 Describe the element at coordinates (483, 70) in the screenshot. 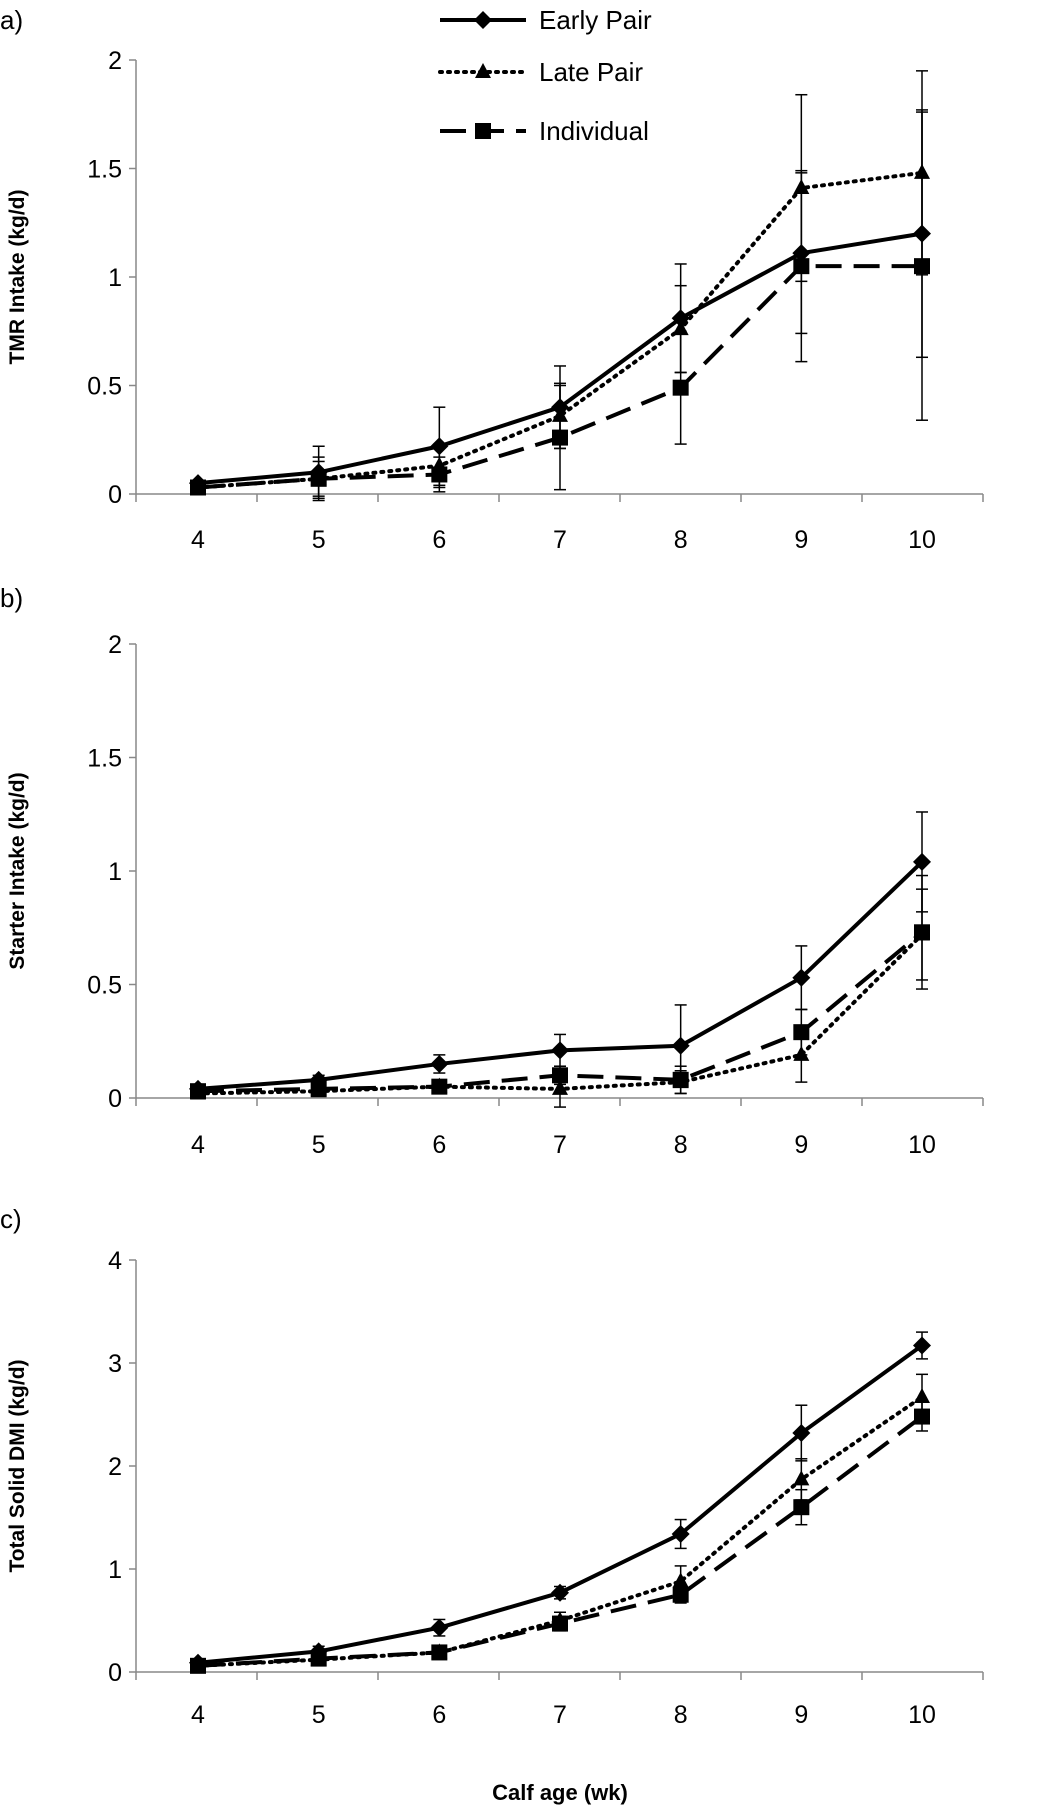

I see `legend-marker-triangle` at that location.